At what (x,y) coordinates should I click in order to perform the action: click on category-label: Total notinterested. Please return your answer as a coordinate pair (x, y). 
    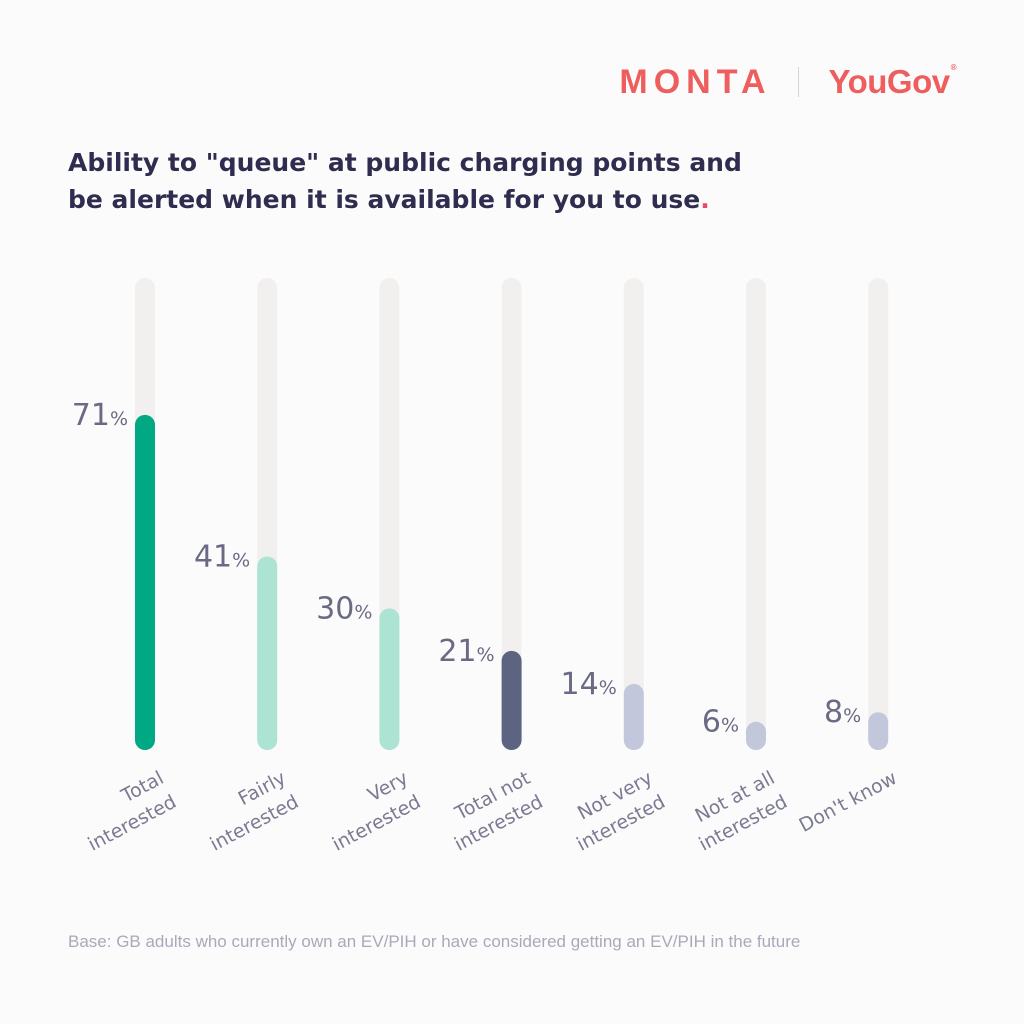
    Looking at the image, I should click on (492, 811).